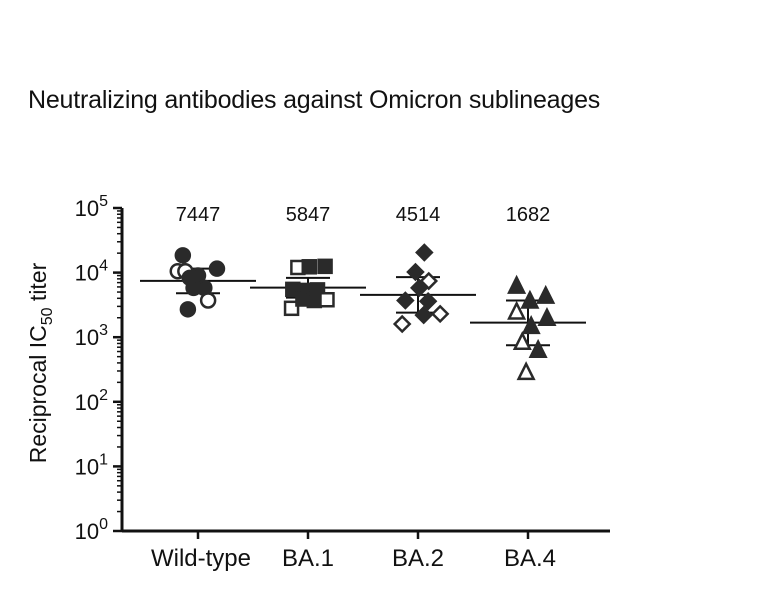  What do you see at coordinates (91, 207) in the screenshot?
I see `y-tick-label: 10⁵` at bounding box center [91, 207].